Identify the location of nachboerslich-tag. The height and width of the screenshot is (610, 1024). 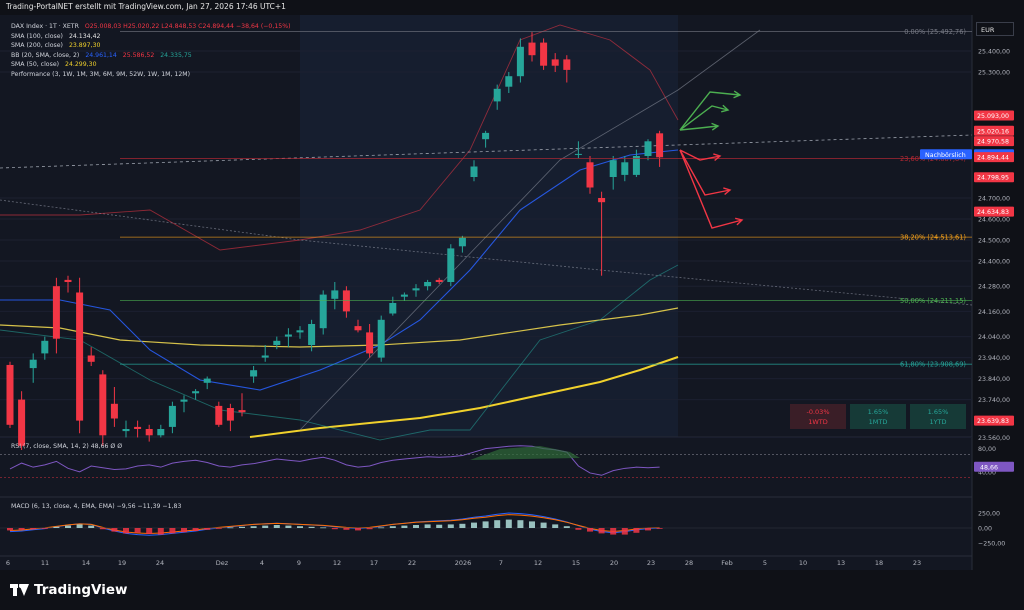
(946, 154).